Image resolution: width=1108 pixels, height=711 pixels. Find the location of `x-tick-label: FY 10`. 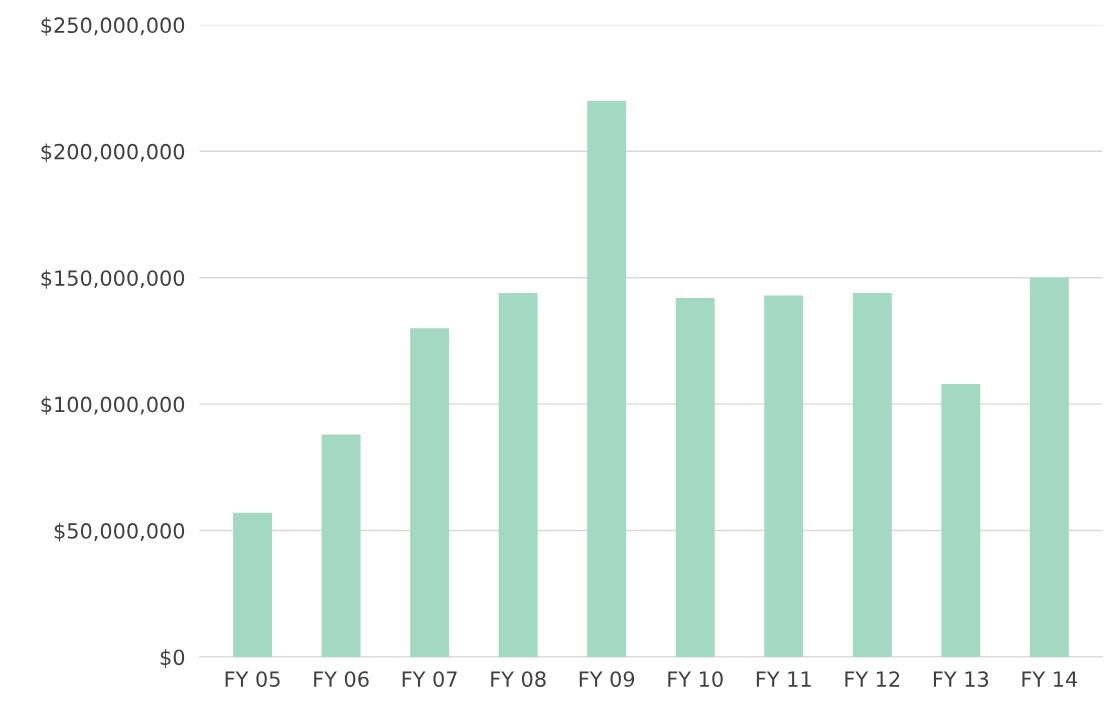

x-tick-label: FY 10 is located at coordinates (695, 679).